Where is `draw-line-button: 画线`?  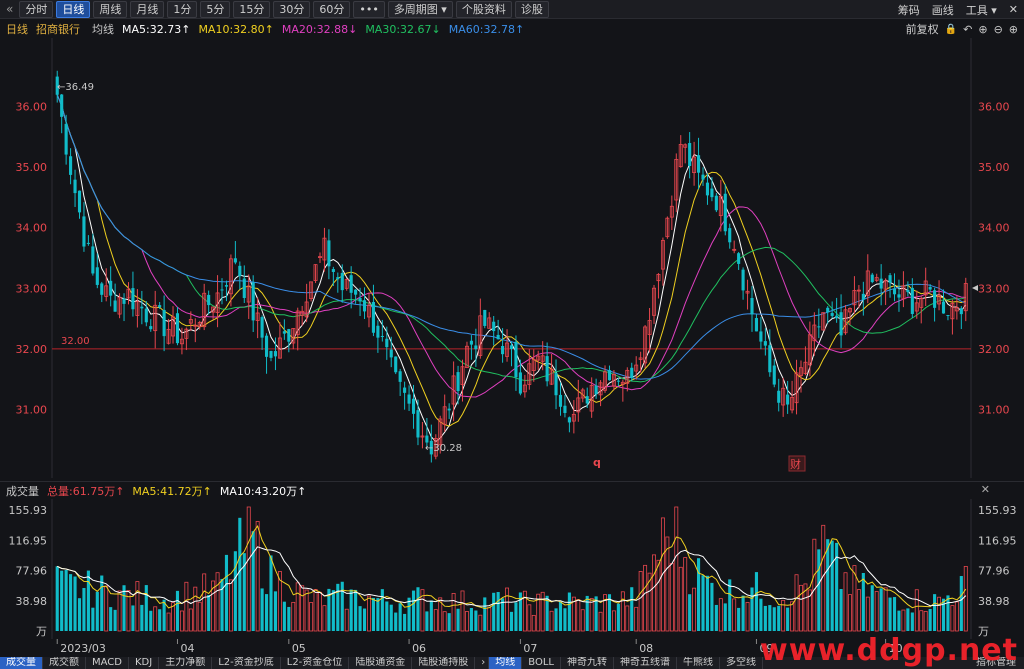
draw-line-button: 画线 is located at coordinates (942, 10).